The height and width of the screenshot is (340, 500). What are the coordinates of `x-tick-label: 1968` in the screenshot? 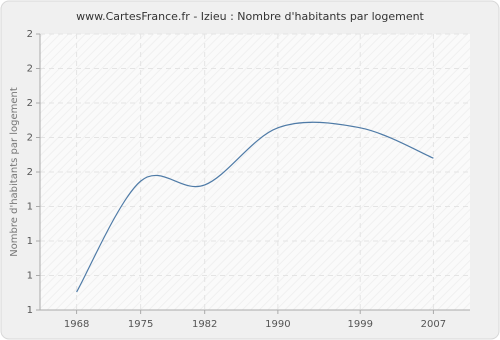 It's located at (76, 324).